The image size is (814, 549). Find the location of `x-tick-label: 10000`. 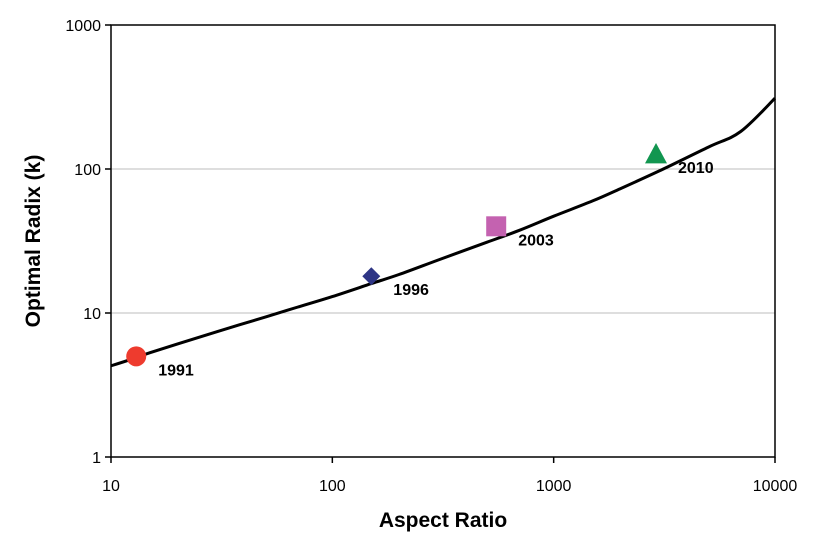

x-tick-label: 10000 is located at coordinates (775, 486).